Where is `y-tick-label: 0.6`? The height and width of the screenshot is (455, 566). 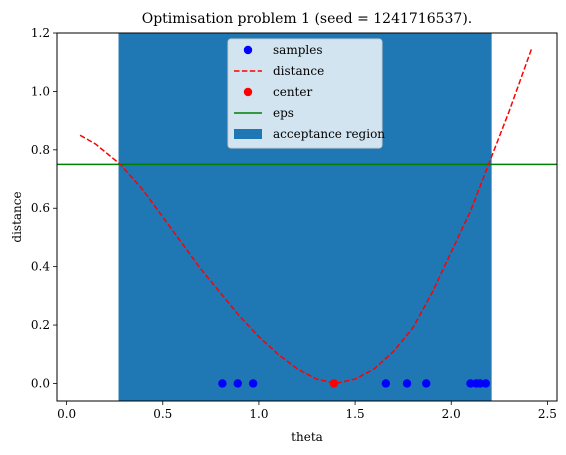 y-tick-label: 0.6 is located at coordinates (40, 208).